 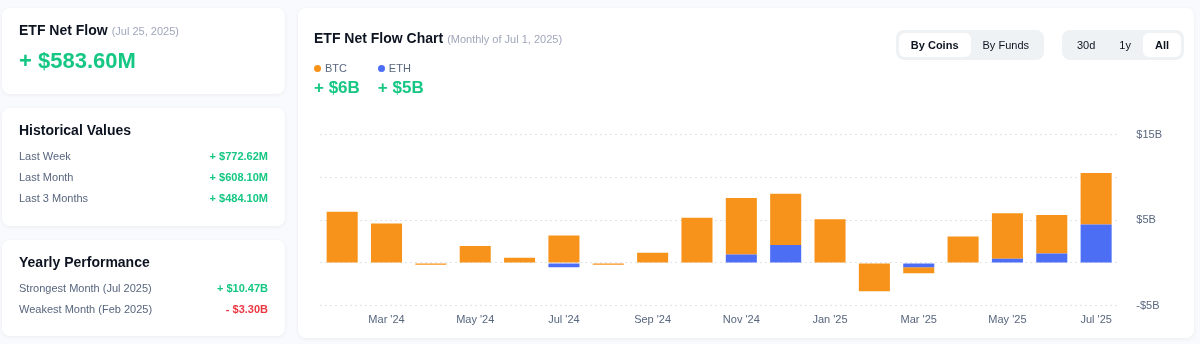 What do you see at coordinates (741, 319) in the screenshot?
I see `x-tick-label: Nov '24` at bounding box center [741, 319].